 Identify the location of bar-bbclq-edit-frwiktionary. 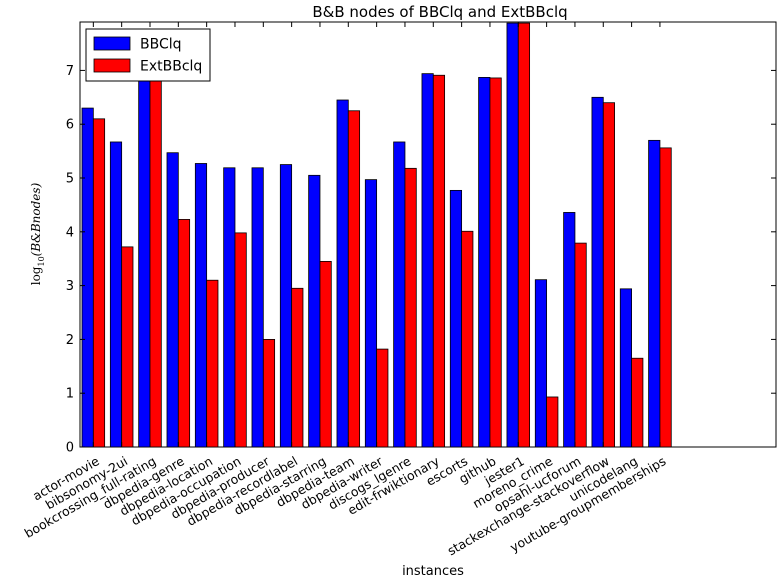
(427, 260).